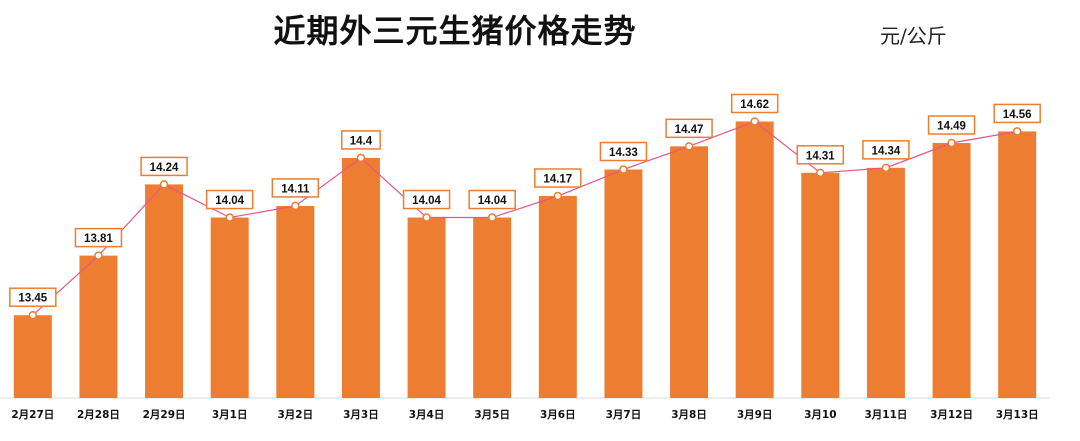 This screenshot has height=441, width=1080. I want to click on data-label: 14.49, so click(951, 127).